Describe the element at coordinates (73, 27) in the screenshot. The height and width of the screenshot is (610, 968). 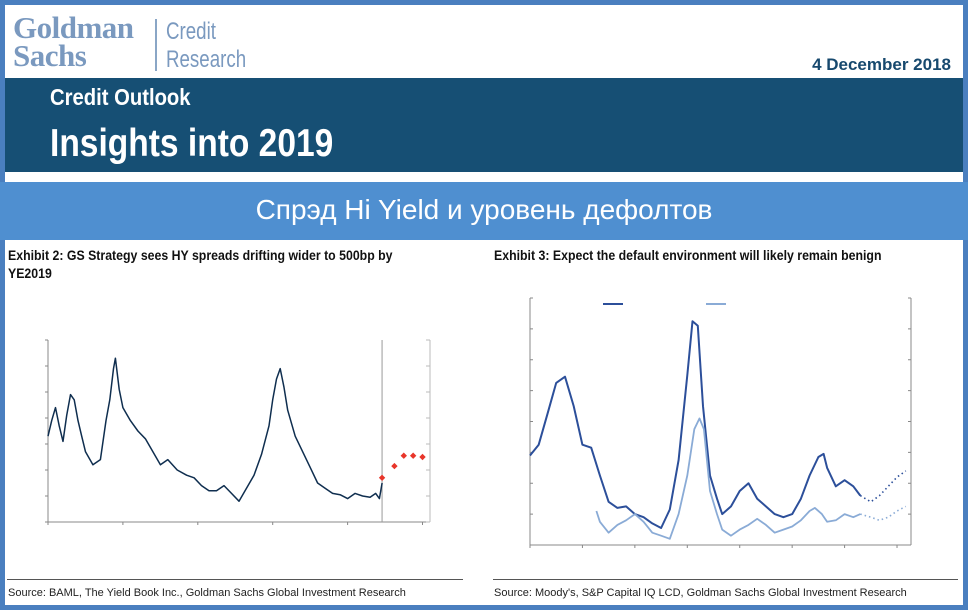
I see `logo-line1: Goldman` at that location.